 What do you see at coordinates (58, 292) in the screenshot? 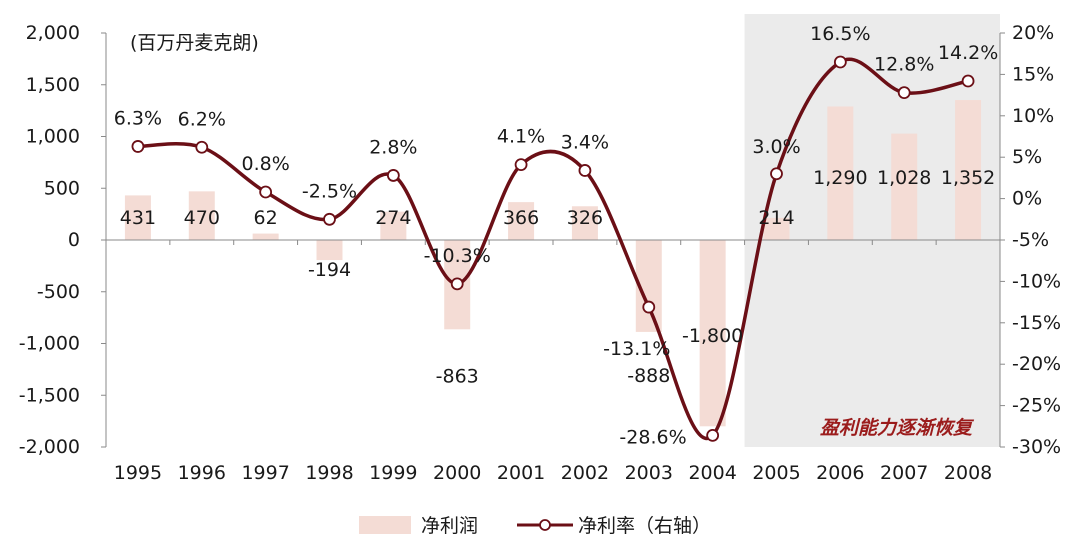
I see `left-tick-label: -500` at bounding box center [58, 292].